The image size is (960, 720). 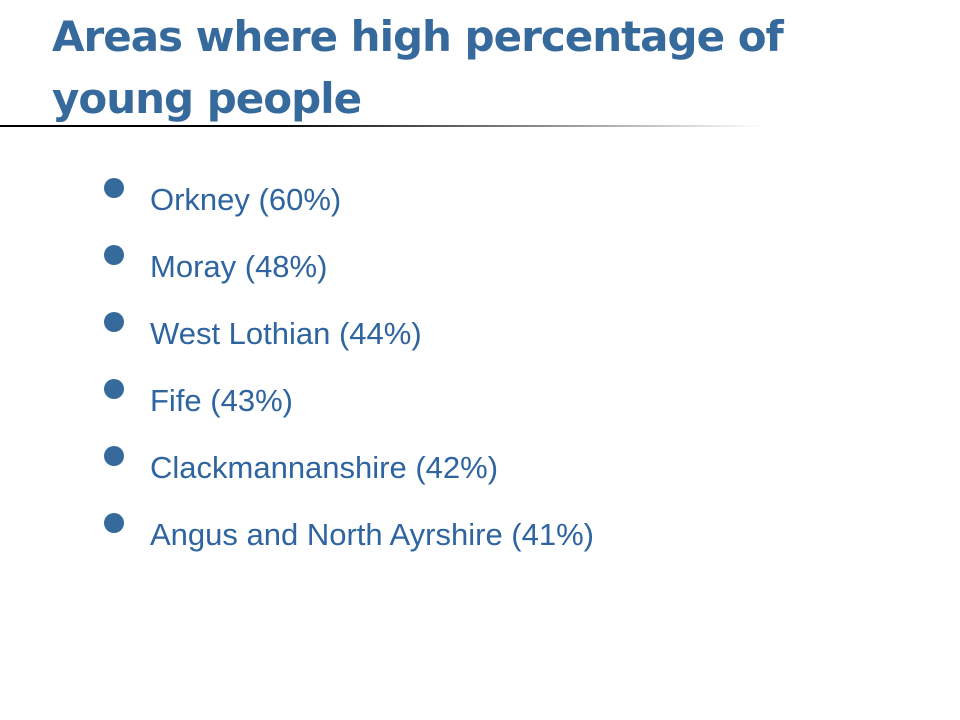 I want to click on item-label: Clackmannanshire (42%), so click(x=324, y=467).